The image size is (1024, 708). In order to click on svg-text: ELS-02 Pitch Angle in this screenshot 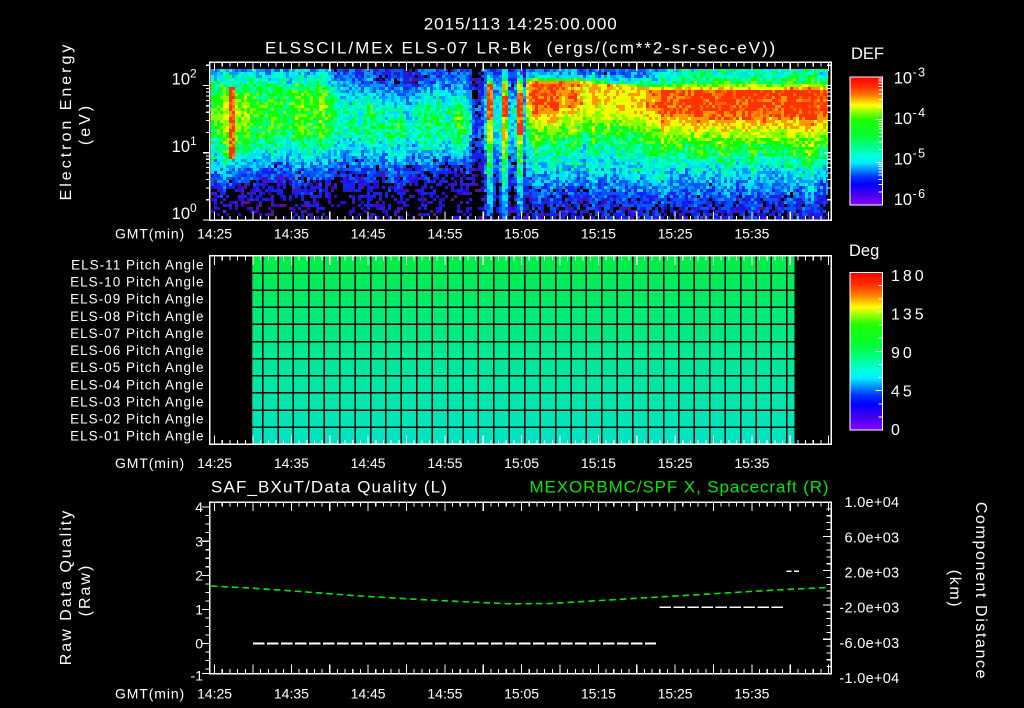, I will do `click(137, 419)`.